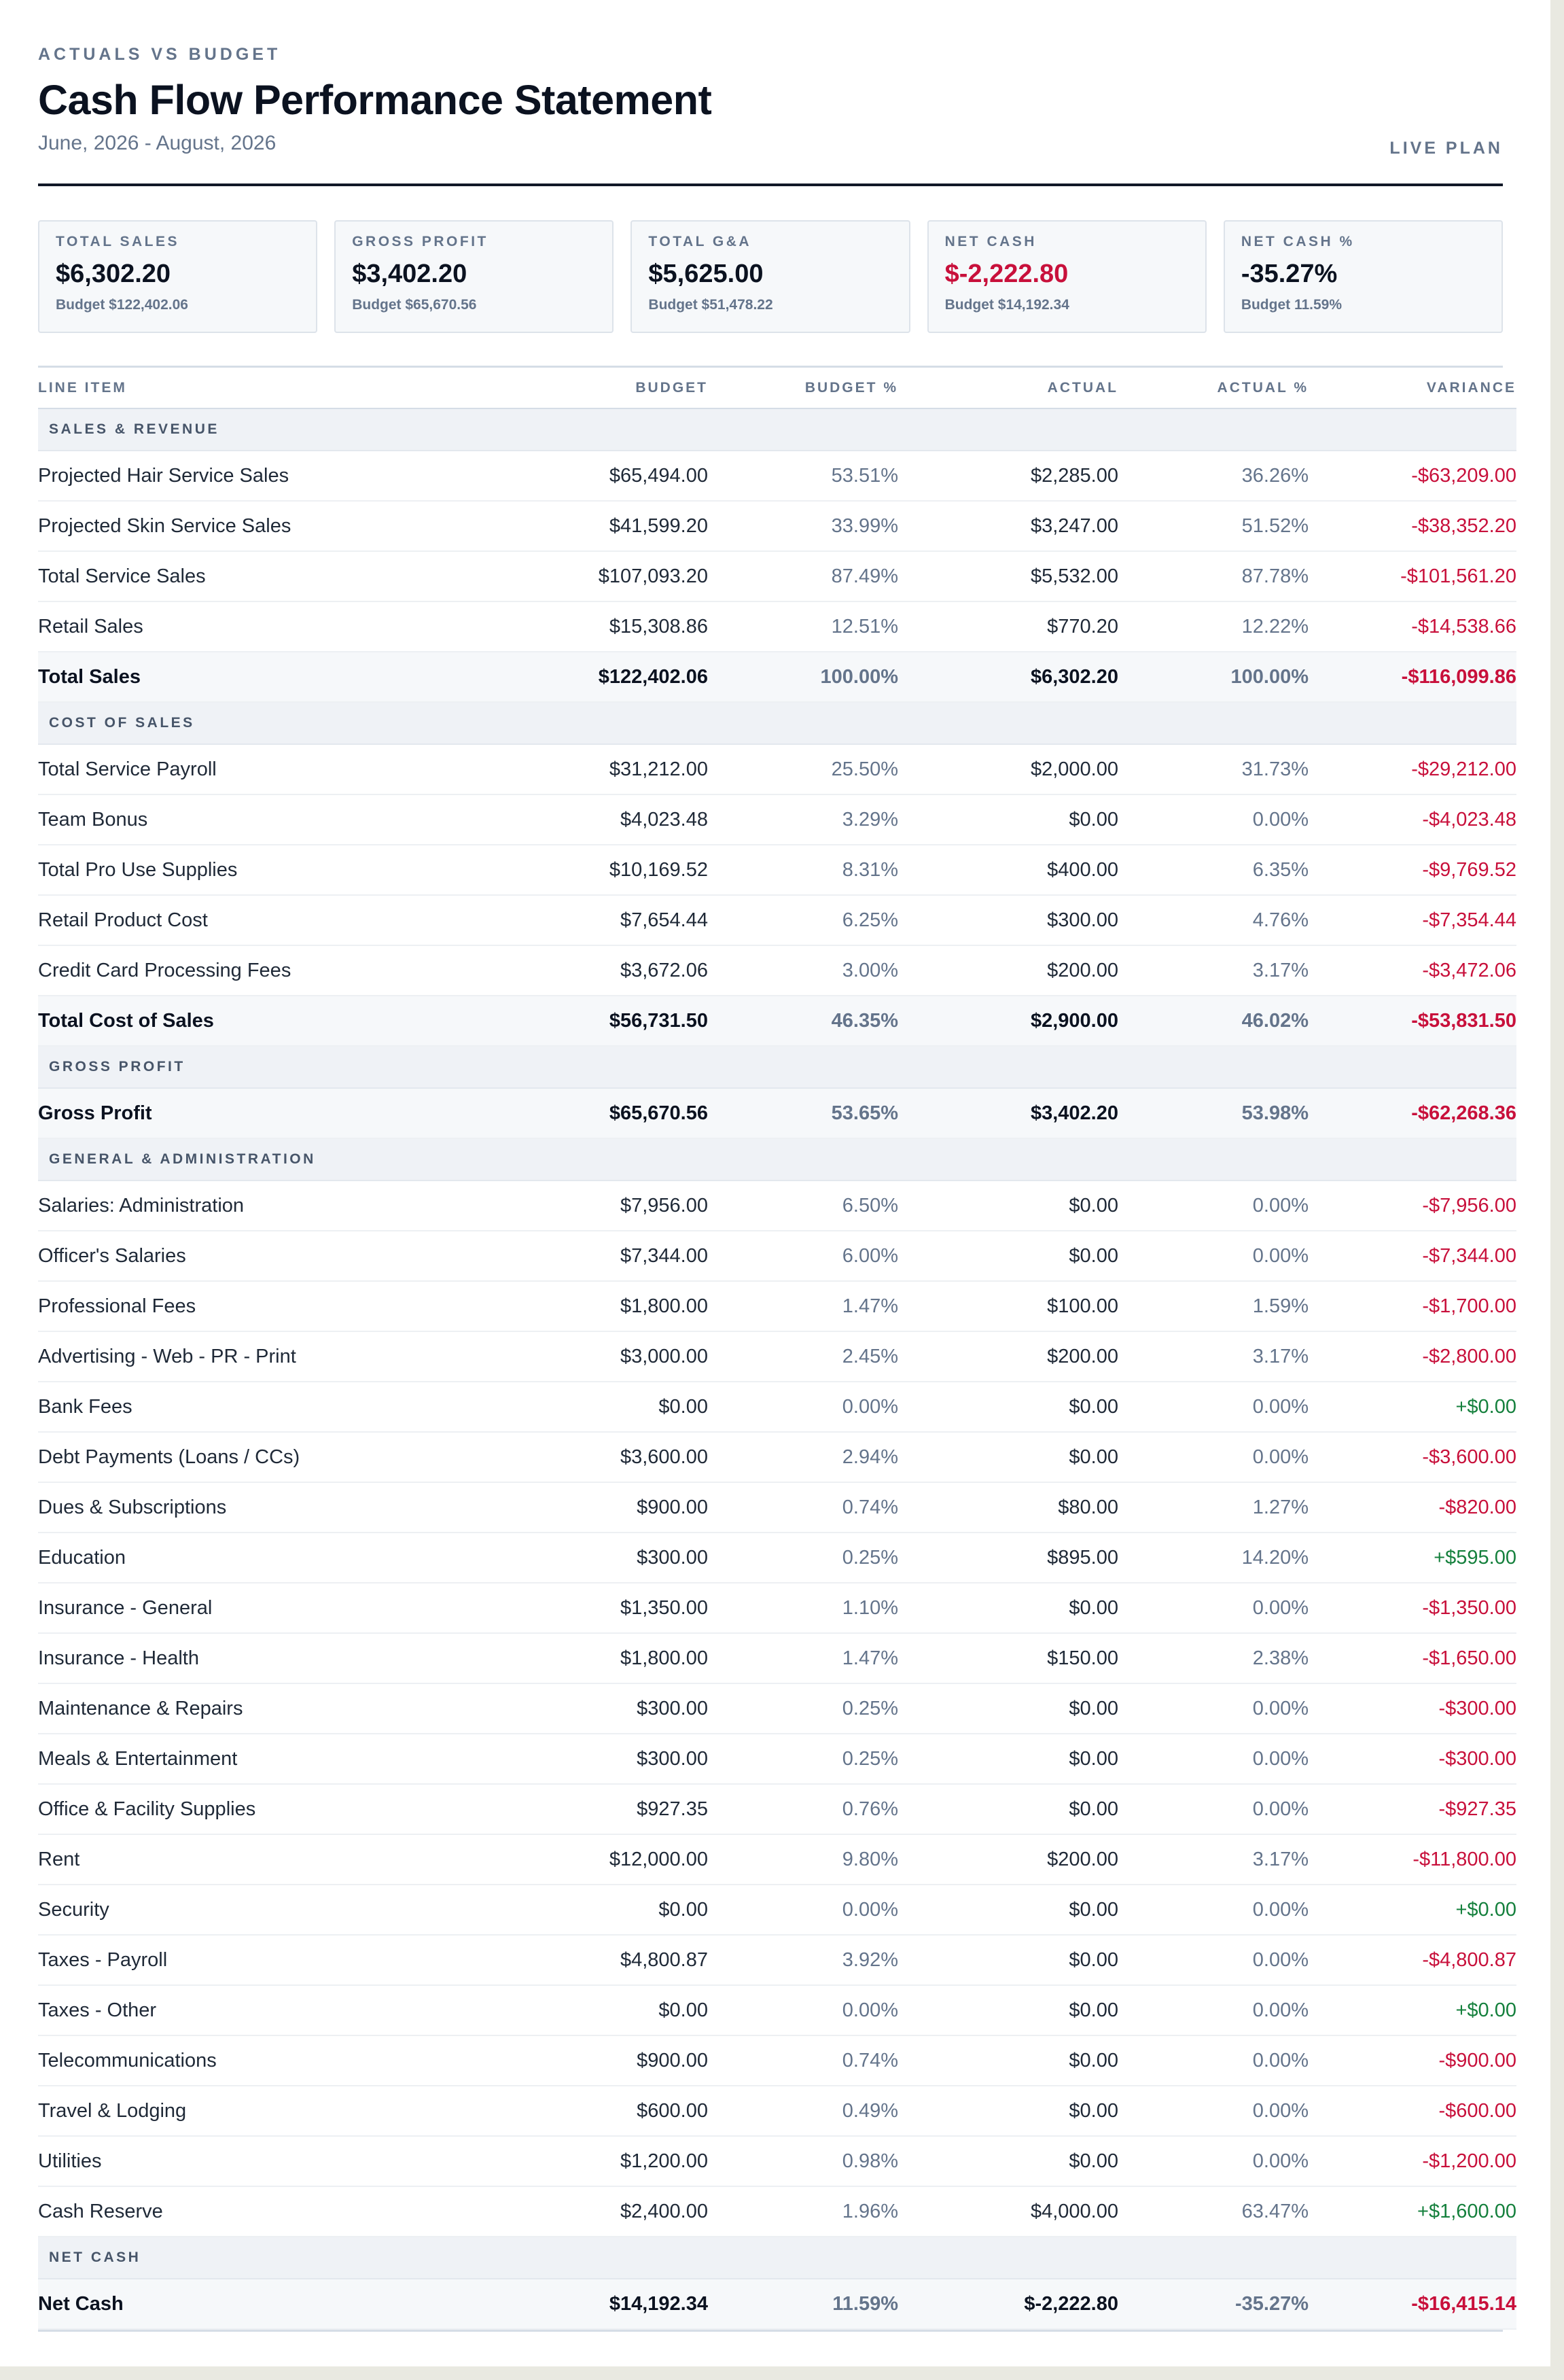  What do you see at coordinates (590, 576) in the screenshot?
I see `cell-budget: $107,093.20` at bounding box center [590, 576].